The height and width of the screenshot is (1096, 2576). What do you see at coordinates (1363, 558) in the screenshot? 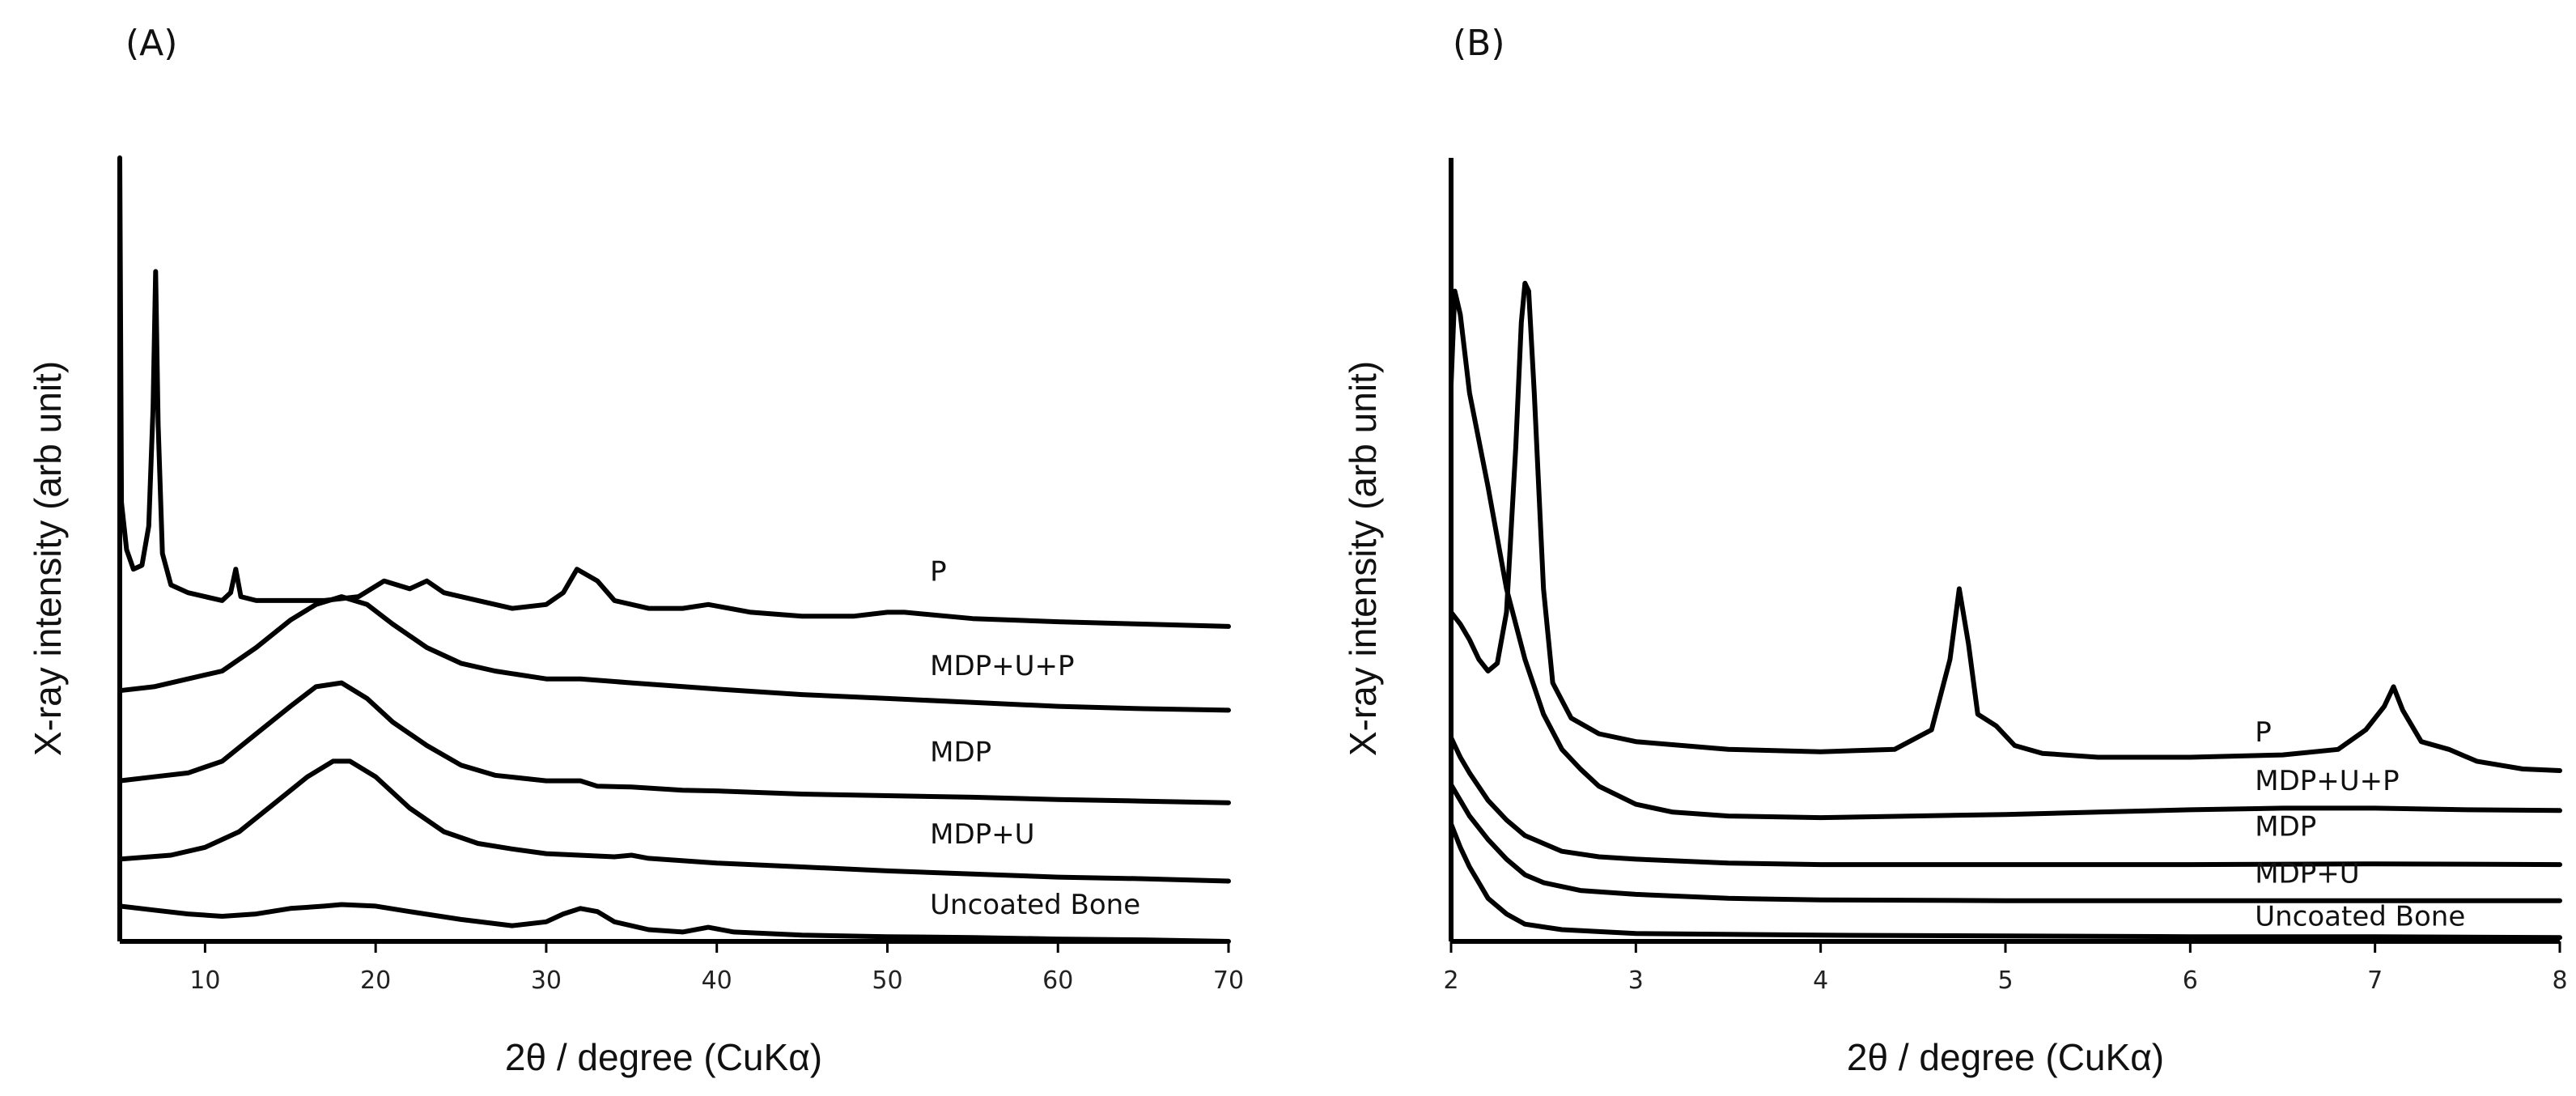
I see `panel-b-y-axis-label: X-ray intensity (arb unit)` at bounding box center [1363, 558].